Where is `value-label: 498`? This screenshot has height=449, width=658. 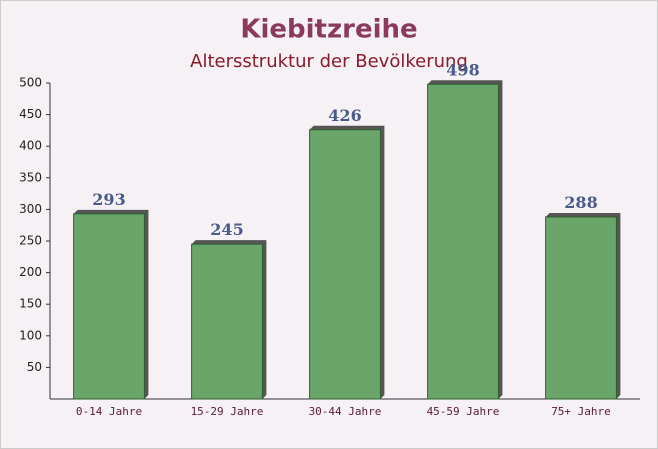
value-label: 498 is located at coordinates (462, 69).